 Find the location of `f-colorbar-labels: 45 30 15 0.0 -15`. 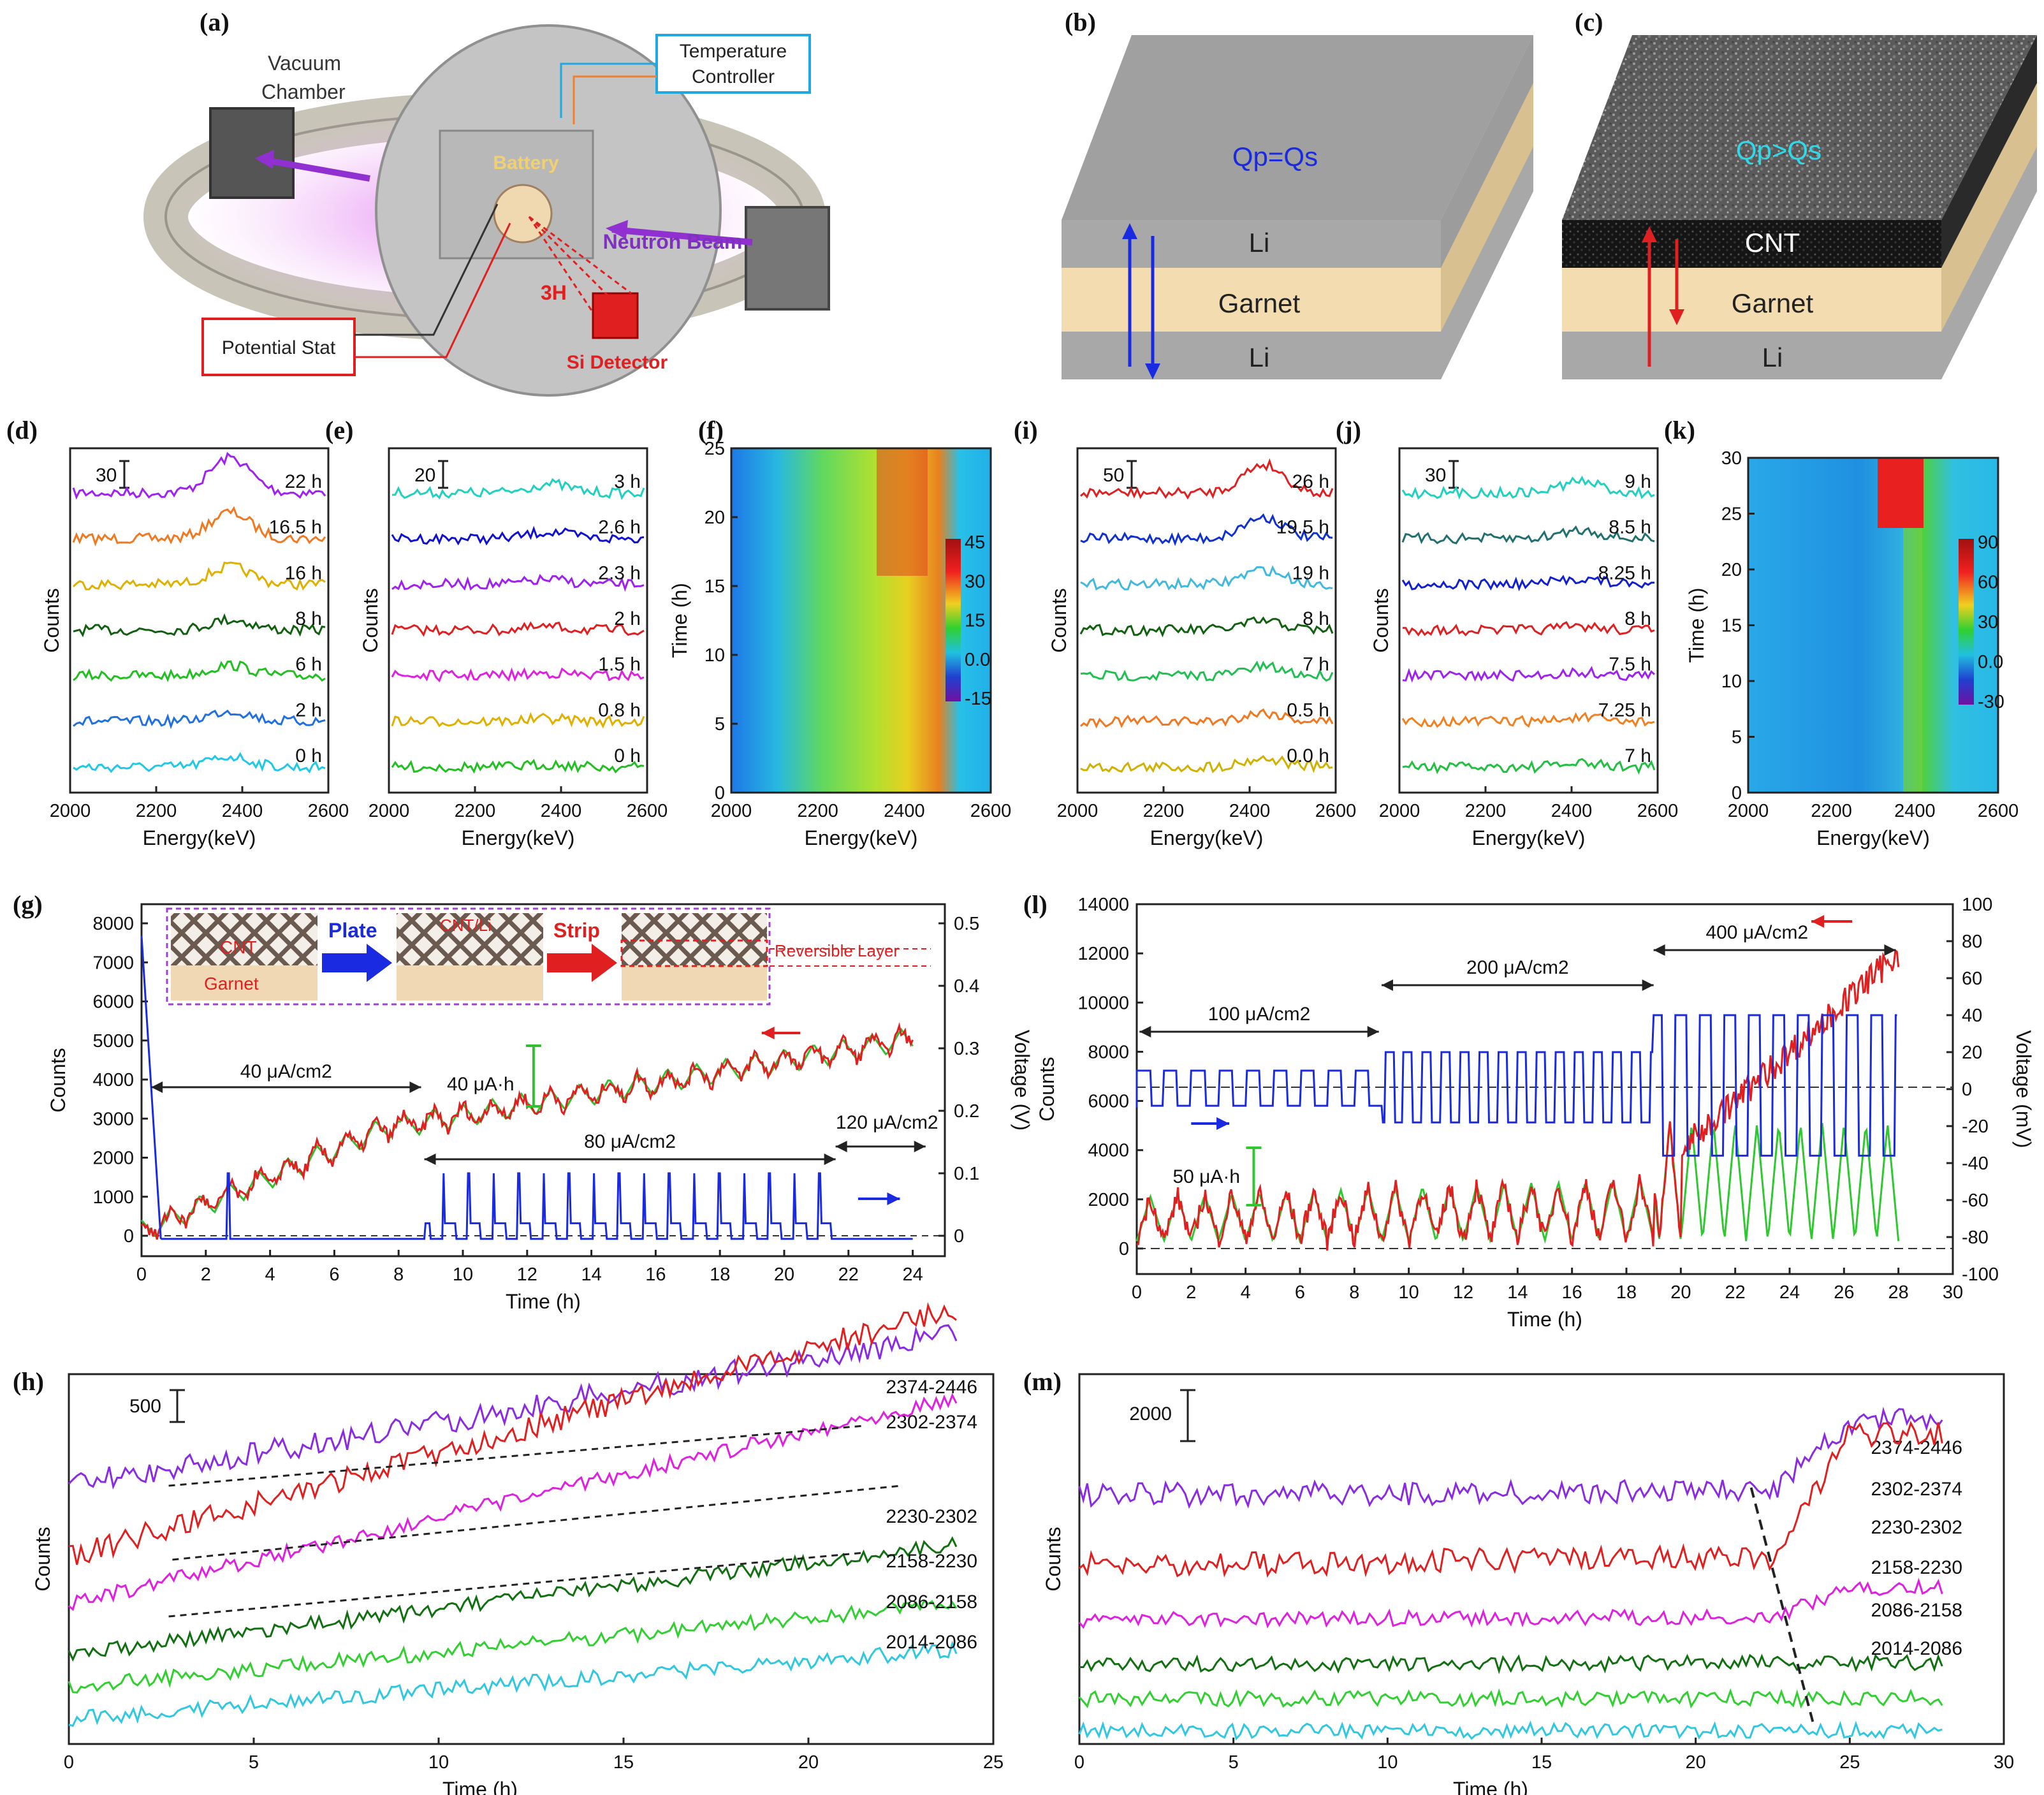

f-colorbar-labels: 45 30 15 0.0 -15 is located at coordinates (978, 621).